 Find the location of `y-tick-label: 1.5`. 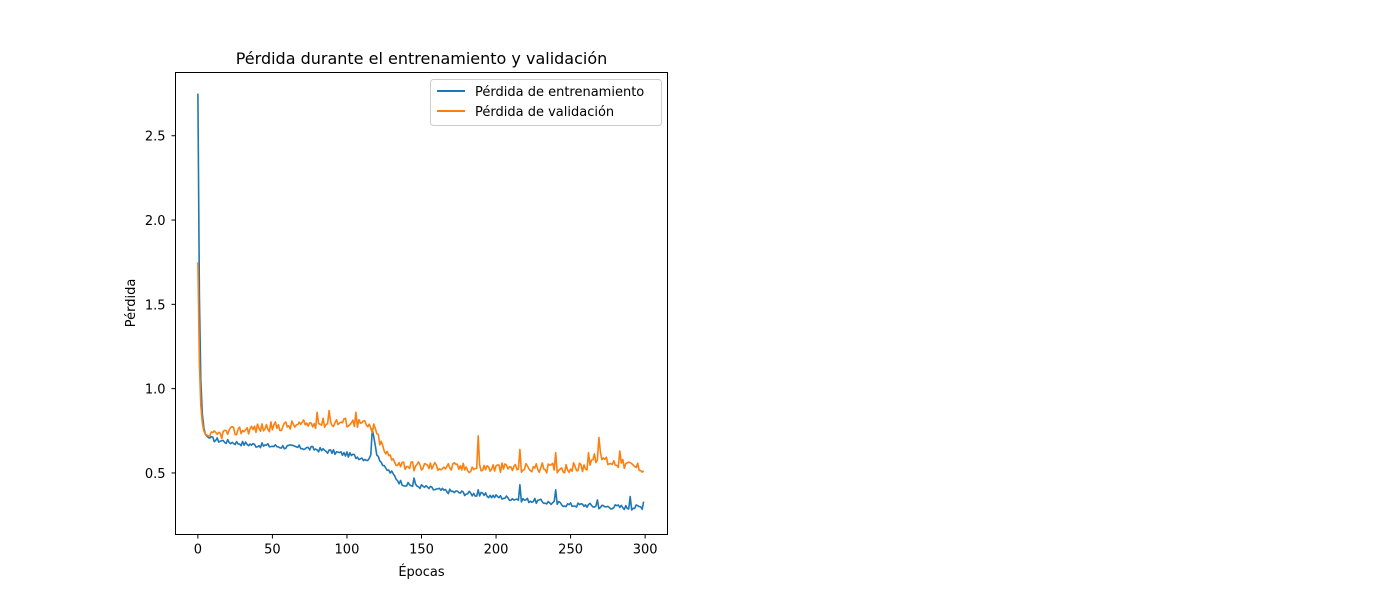

y-tick-label: 1.5 is located at coordinates (155, 305).